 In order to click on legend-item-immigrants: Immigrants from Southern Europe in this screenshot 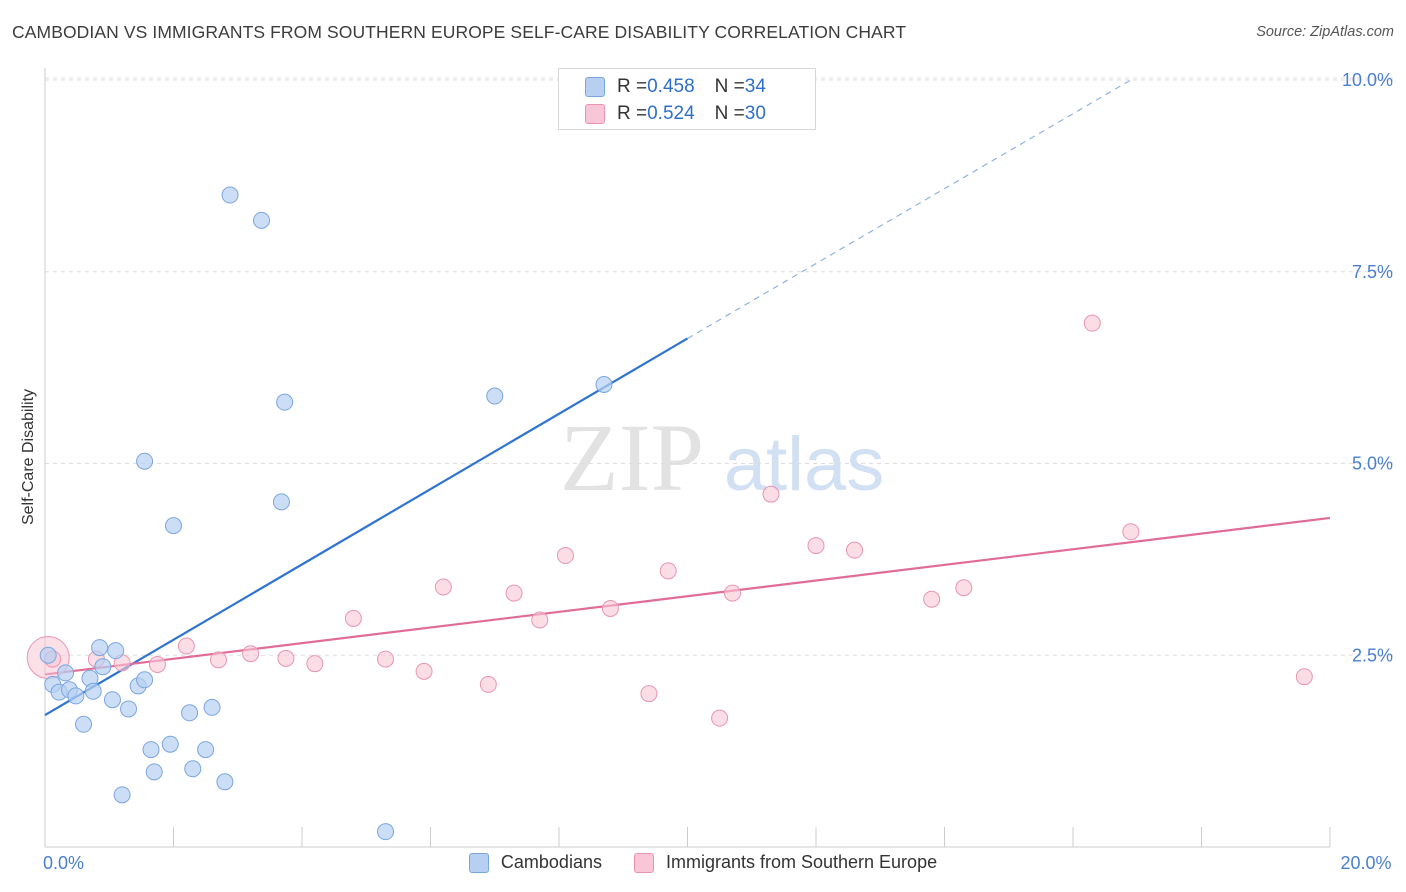, I will do `click(785, 862)`.